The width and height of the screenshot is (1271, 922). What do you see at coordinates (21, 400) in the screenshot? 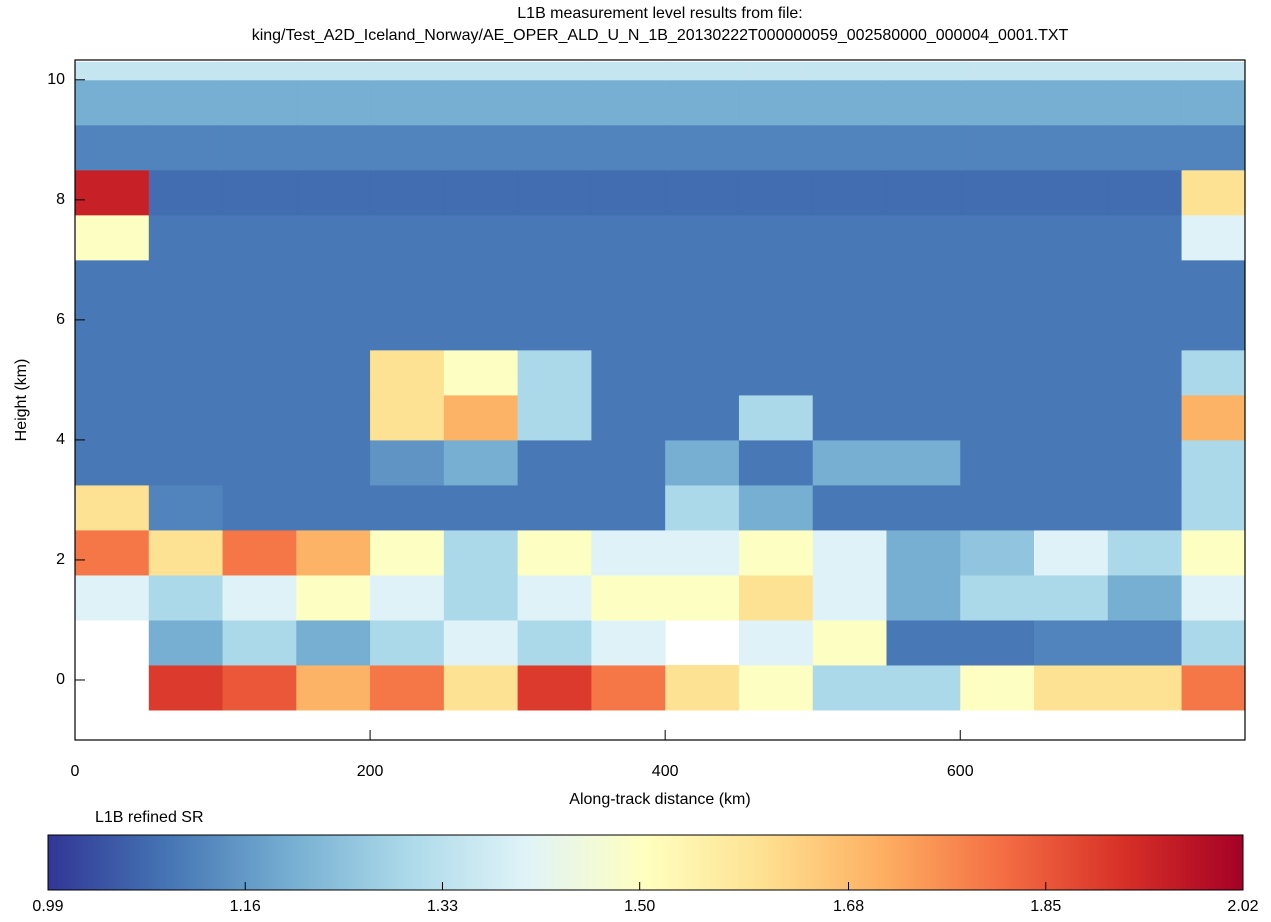
I see `y-axis-label: Height (km)` at bounding box center [21, 400].